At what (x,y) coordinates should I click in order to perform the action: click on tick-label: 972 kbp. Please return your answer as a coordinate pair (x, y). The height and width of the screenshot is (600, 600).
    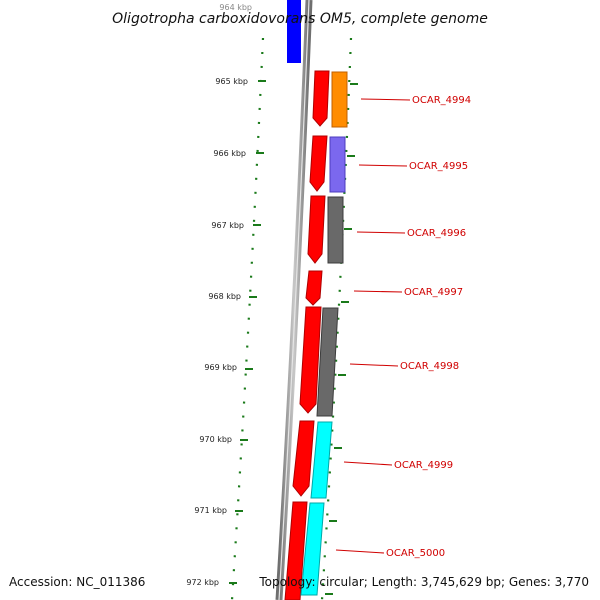
    Looking at the image, I should click on (202, 582).